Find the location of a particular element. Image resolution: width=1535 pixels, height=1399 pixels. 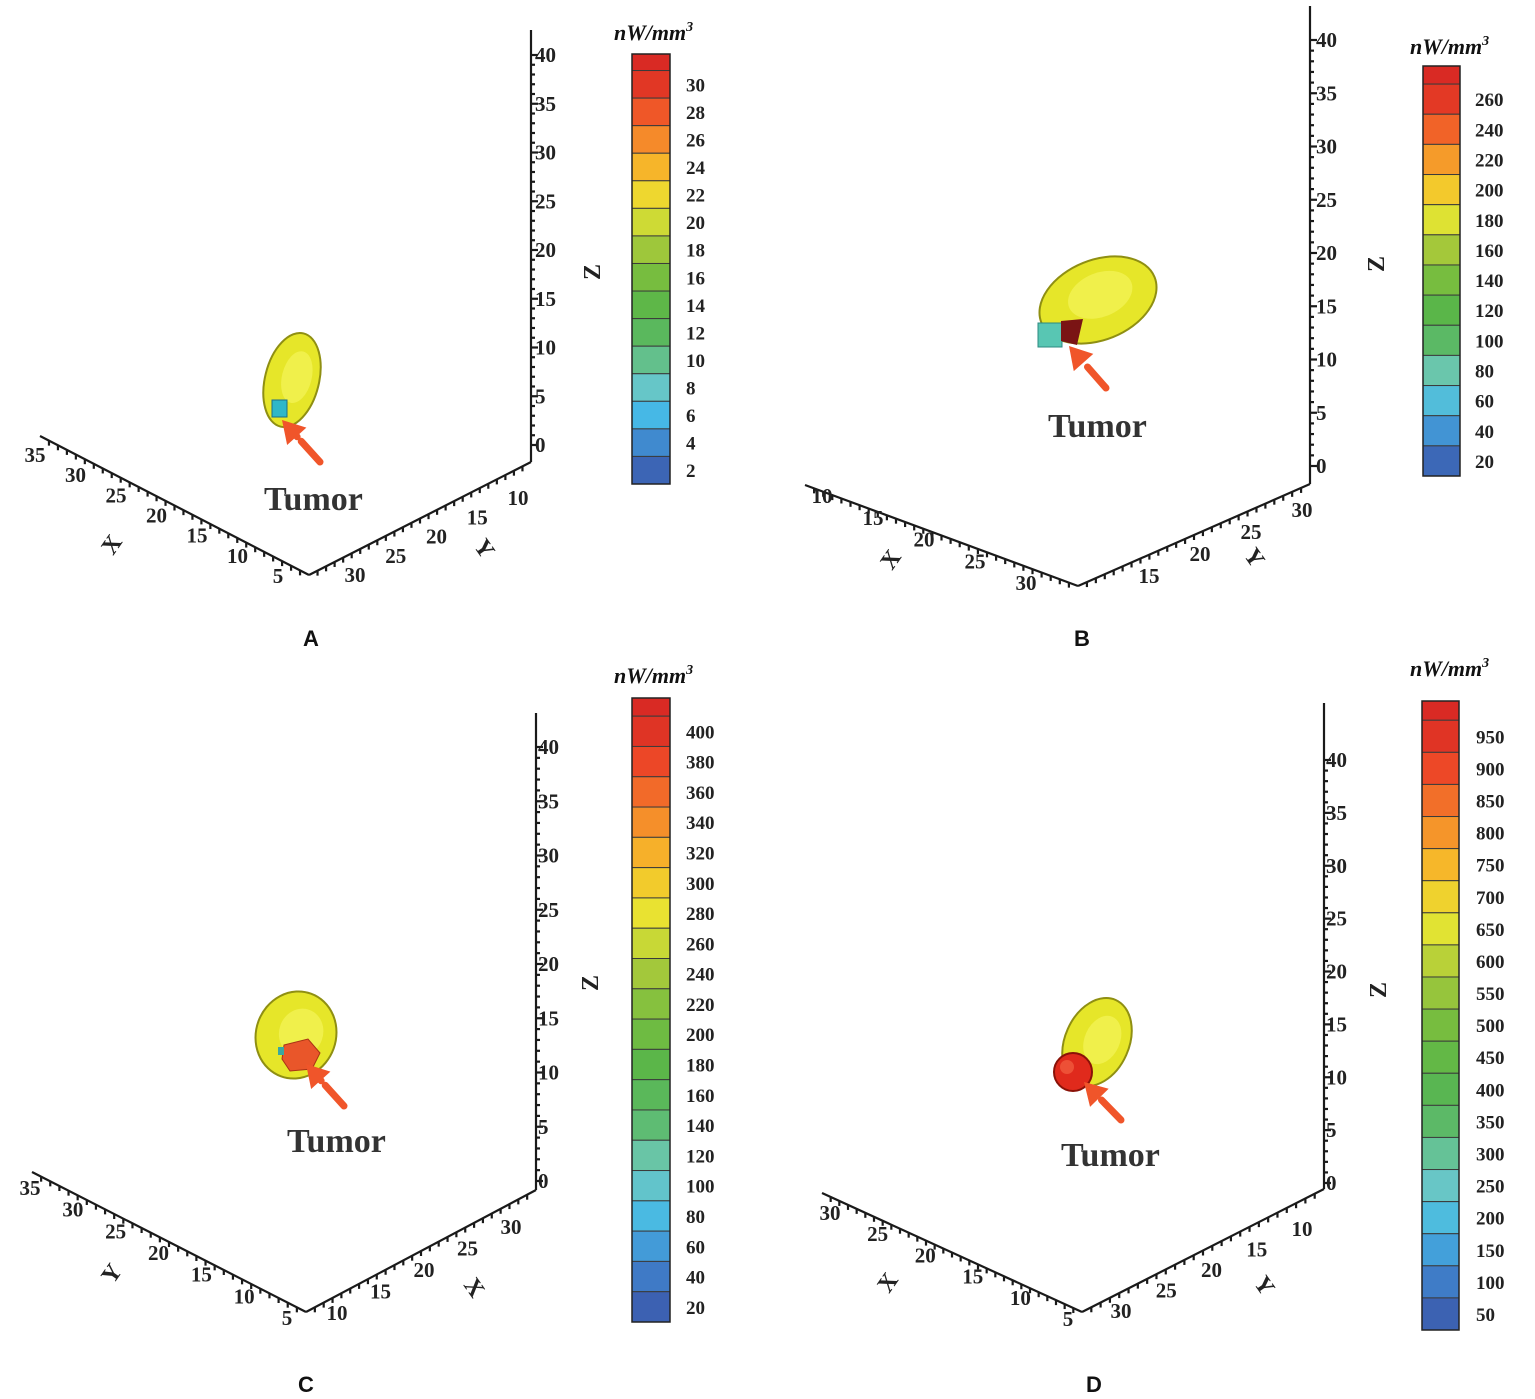

colorbar-tick-label: 340 is located at coordinates (700, 823).